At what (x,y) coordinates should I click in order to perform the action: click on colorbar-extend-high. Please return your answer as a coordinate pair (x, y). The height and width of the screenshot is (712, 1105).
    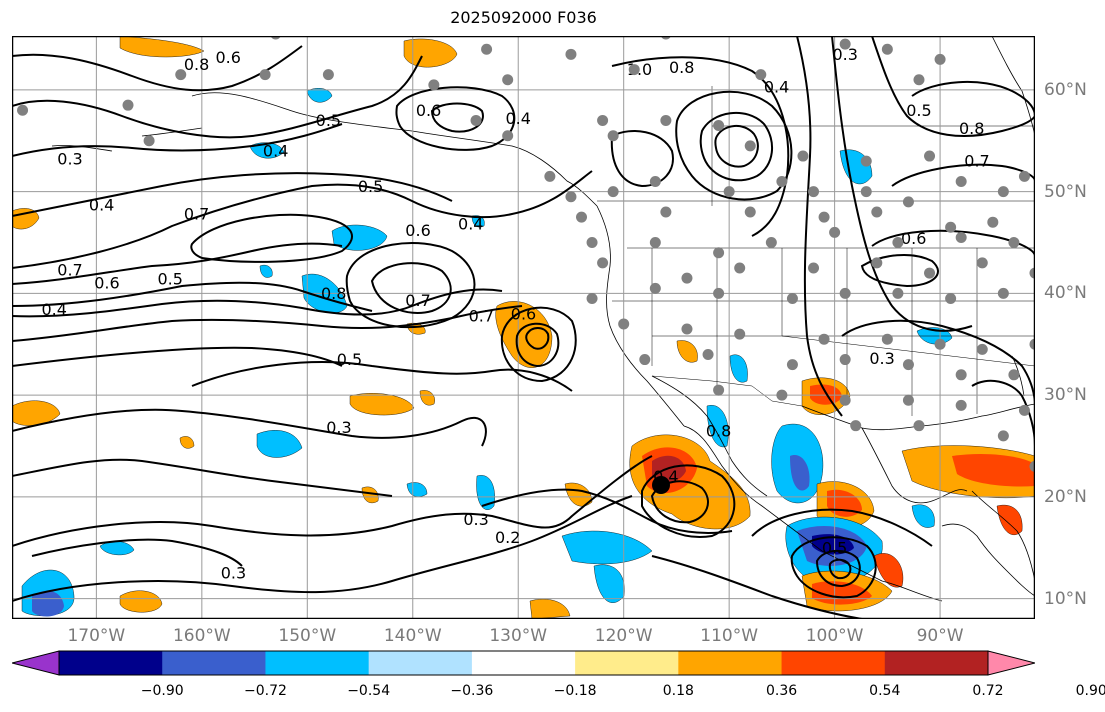
    Looking at the image, I should click on (1011, 663).